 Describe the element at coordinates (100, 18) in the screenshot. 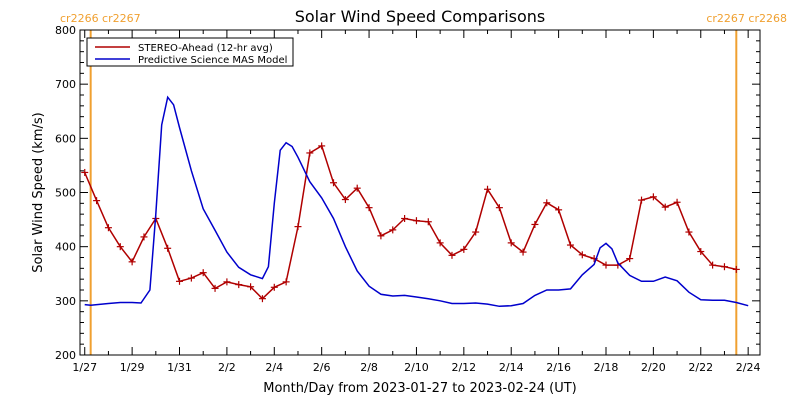

I see `carrington-rotation-left-label: cr2266 cr2267` at that location.